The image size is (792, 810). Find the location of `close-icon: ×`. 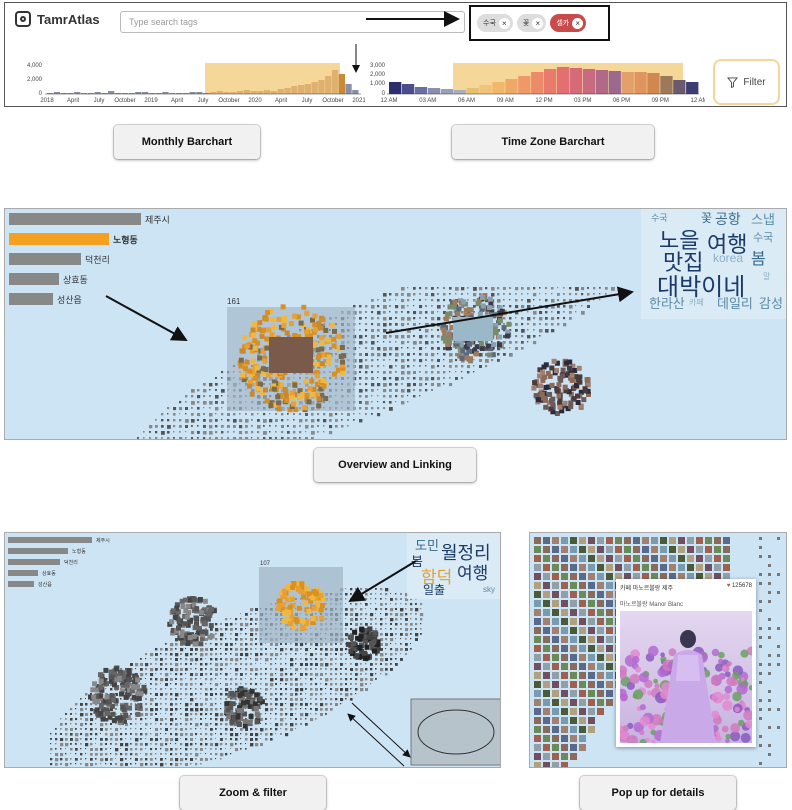

close-icon: × is located at coordinates (578, 23).